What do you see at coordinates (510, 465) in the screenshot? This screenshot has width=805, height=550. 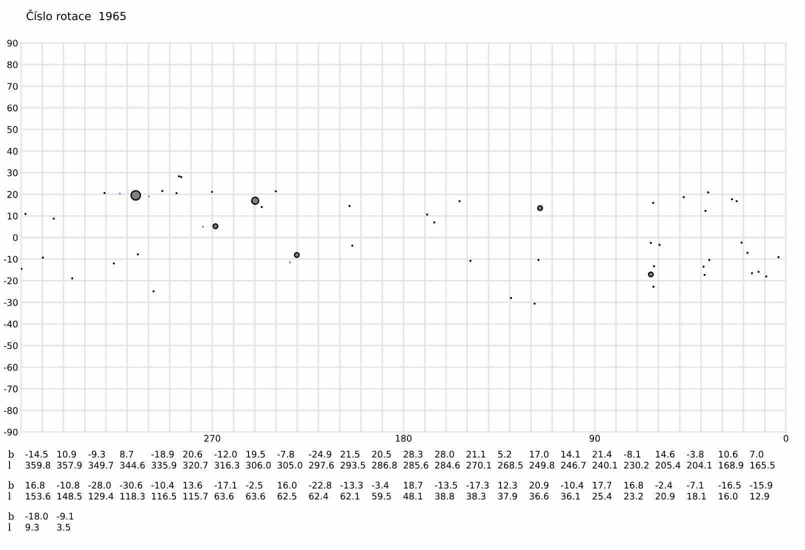 I see `text: 268.5` at bounding box center [510, 465].